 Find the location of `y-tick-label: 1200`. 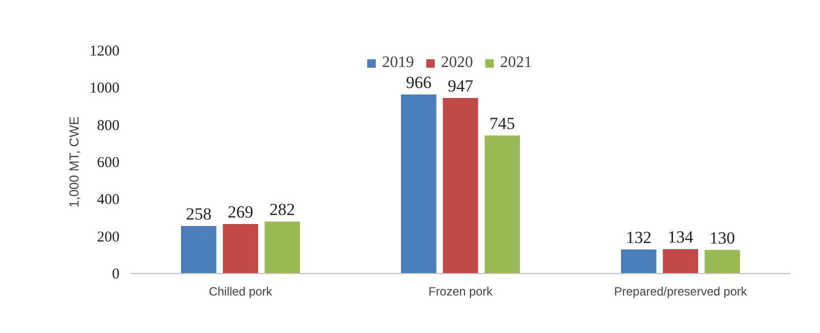

y-tick-label: 1200 is located at coordinates (105, 52).